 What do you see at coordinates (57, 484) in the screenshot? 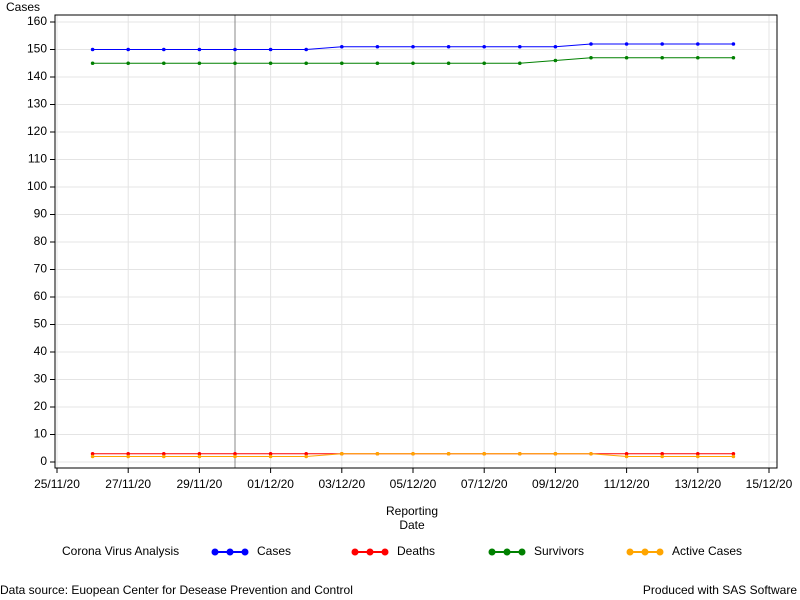
I see `x-tick-label: 25/11/20` at bounding box center [57, 484].